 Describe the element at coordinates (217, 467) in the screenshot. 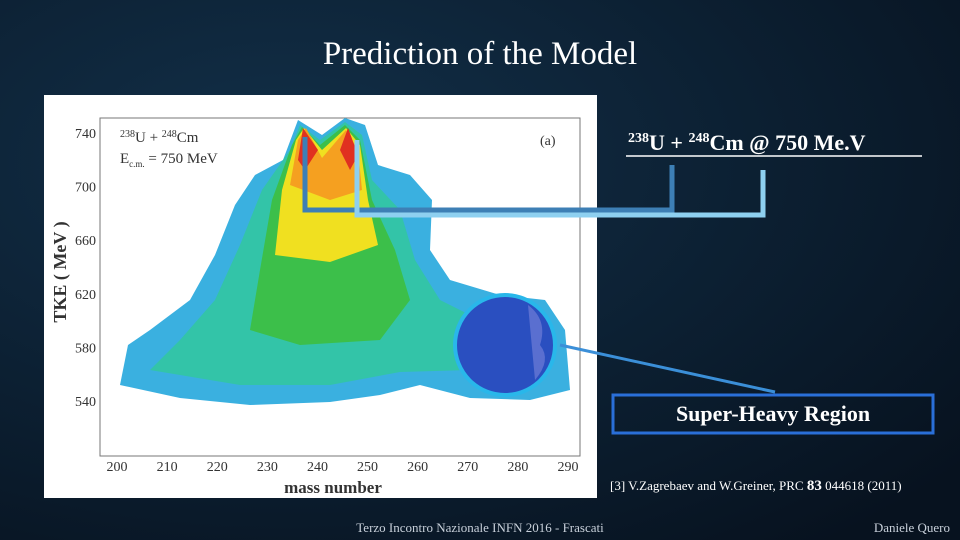

I see `x-tick-label: 220` at that location.